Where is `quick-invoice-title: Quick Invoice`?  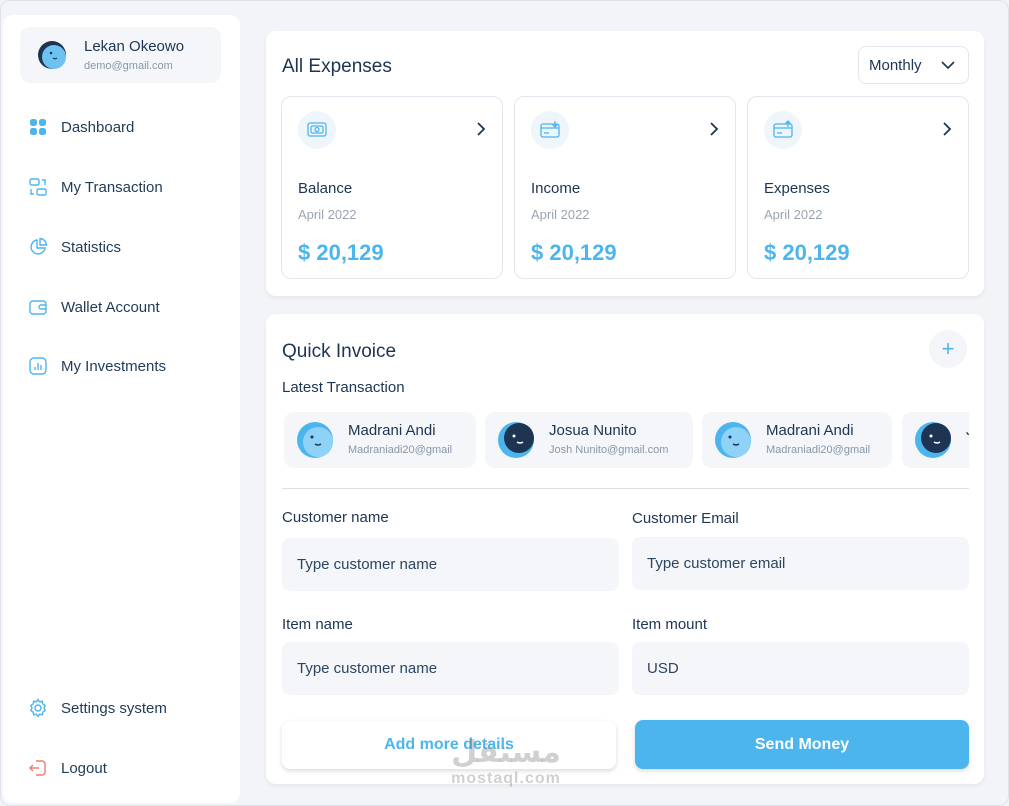
quick-invoice-title: Quick Invoice is located at coordinates (339, 351).